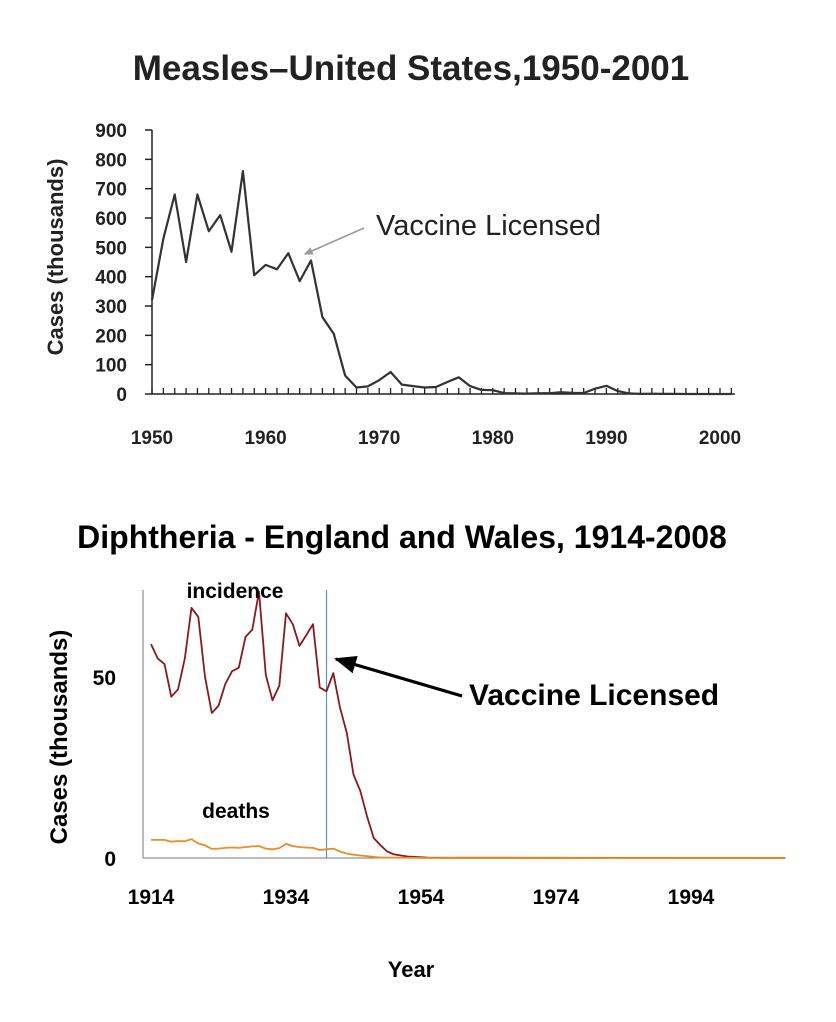 This screenshot has height=1022, width=836. I want to click on measles-annotation-label: Vaccine Licensed, so click(488, 226).